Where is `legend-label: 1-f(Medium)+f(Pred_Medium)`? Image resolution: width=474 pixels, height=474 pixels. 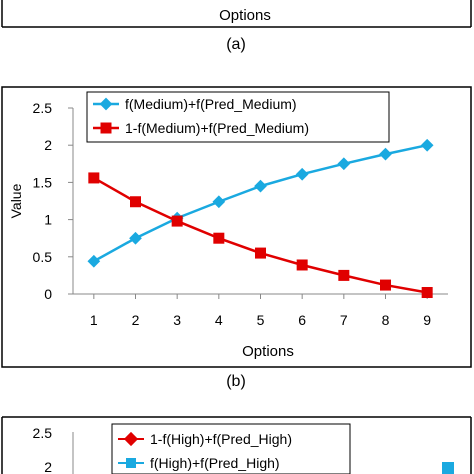
legend-label: 1-f(Medium)+f(Pred_Medium) is located at coordinates (217, 128).